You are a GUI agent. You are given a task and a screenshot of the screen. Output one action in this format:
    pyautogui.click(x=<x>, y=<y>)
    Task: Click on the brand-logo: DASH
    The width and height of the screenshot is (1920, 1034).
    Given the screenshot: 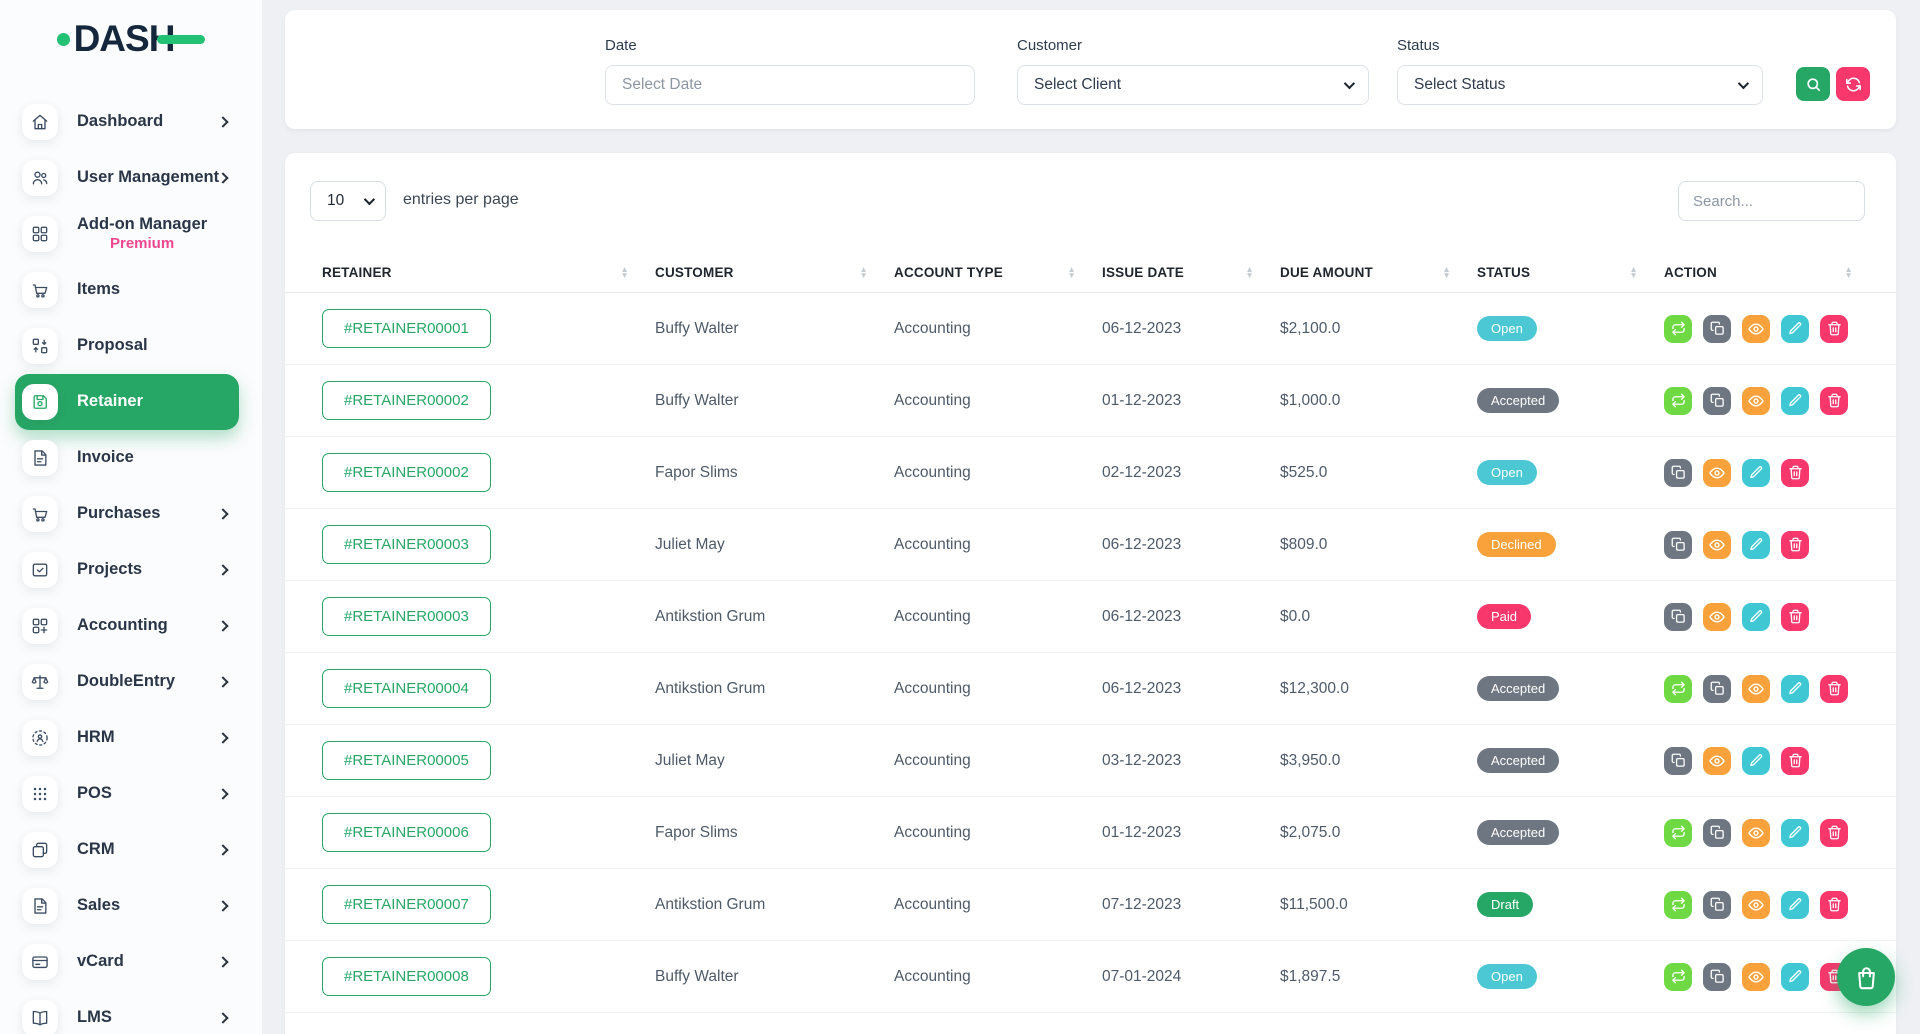 What is the action you would take?
    pyautogui.click(x=131, y=39)
    